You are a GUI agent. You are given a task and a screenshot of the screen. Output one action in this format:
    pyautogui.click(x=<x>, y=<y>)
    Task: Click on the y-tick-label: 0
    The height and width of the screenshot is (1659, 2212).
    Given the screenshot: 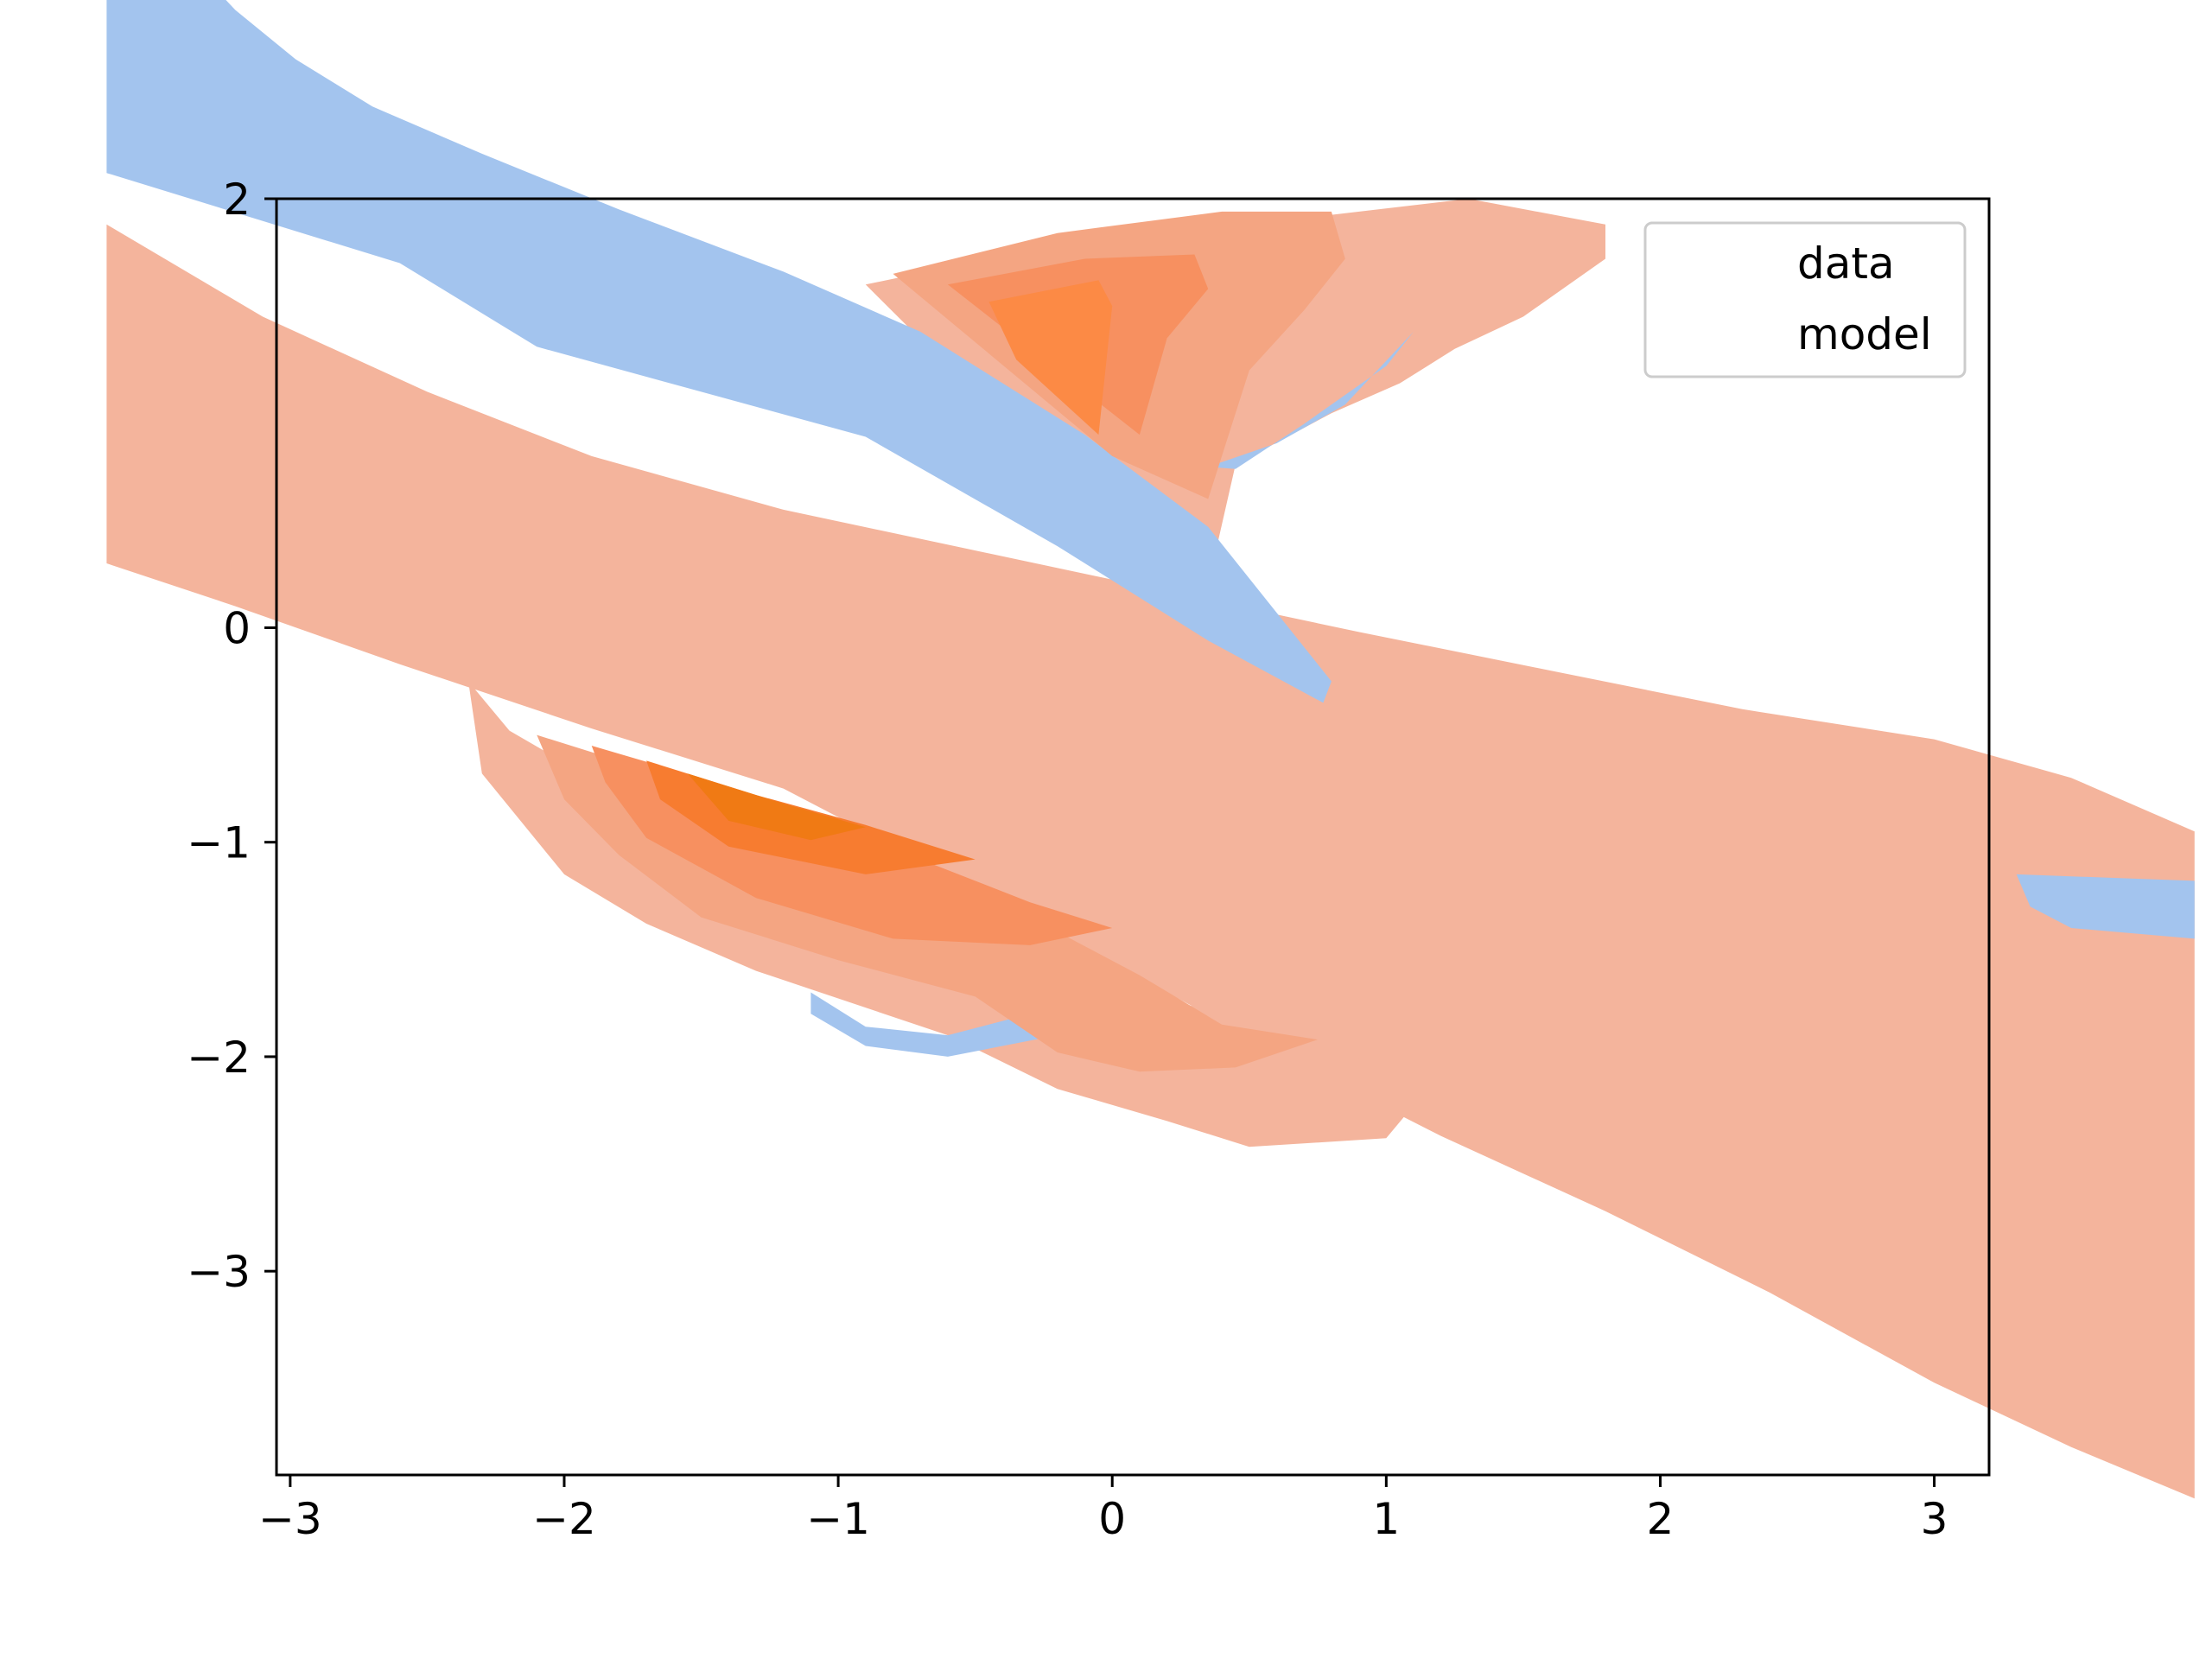 What is the action you would take?
    pyautogui.click(x=237, y=628)
    